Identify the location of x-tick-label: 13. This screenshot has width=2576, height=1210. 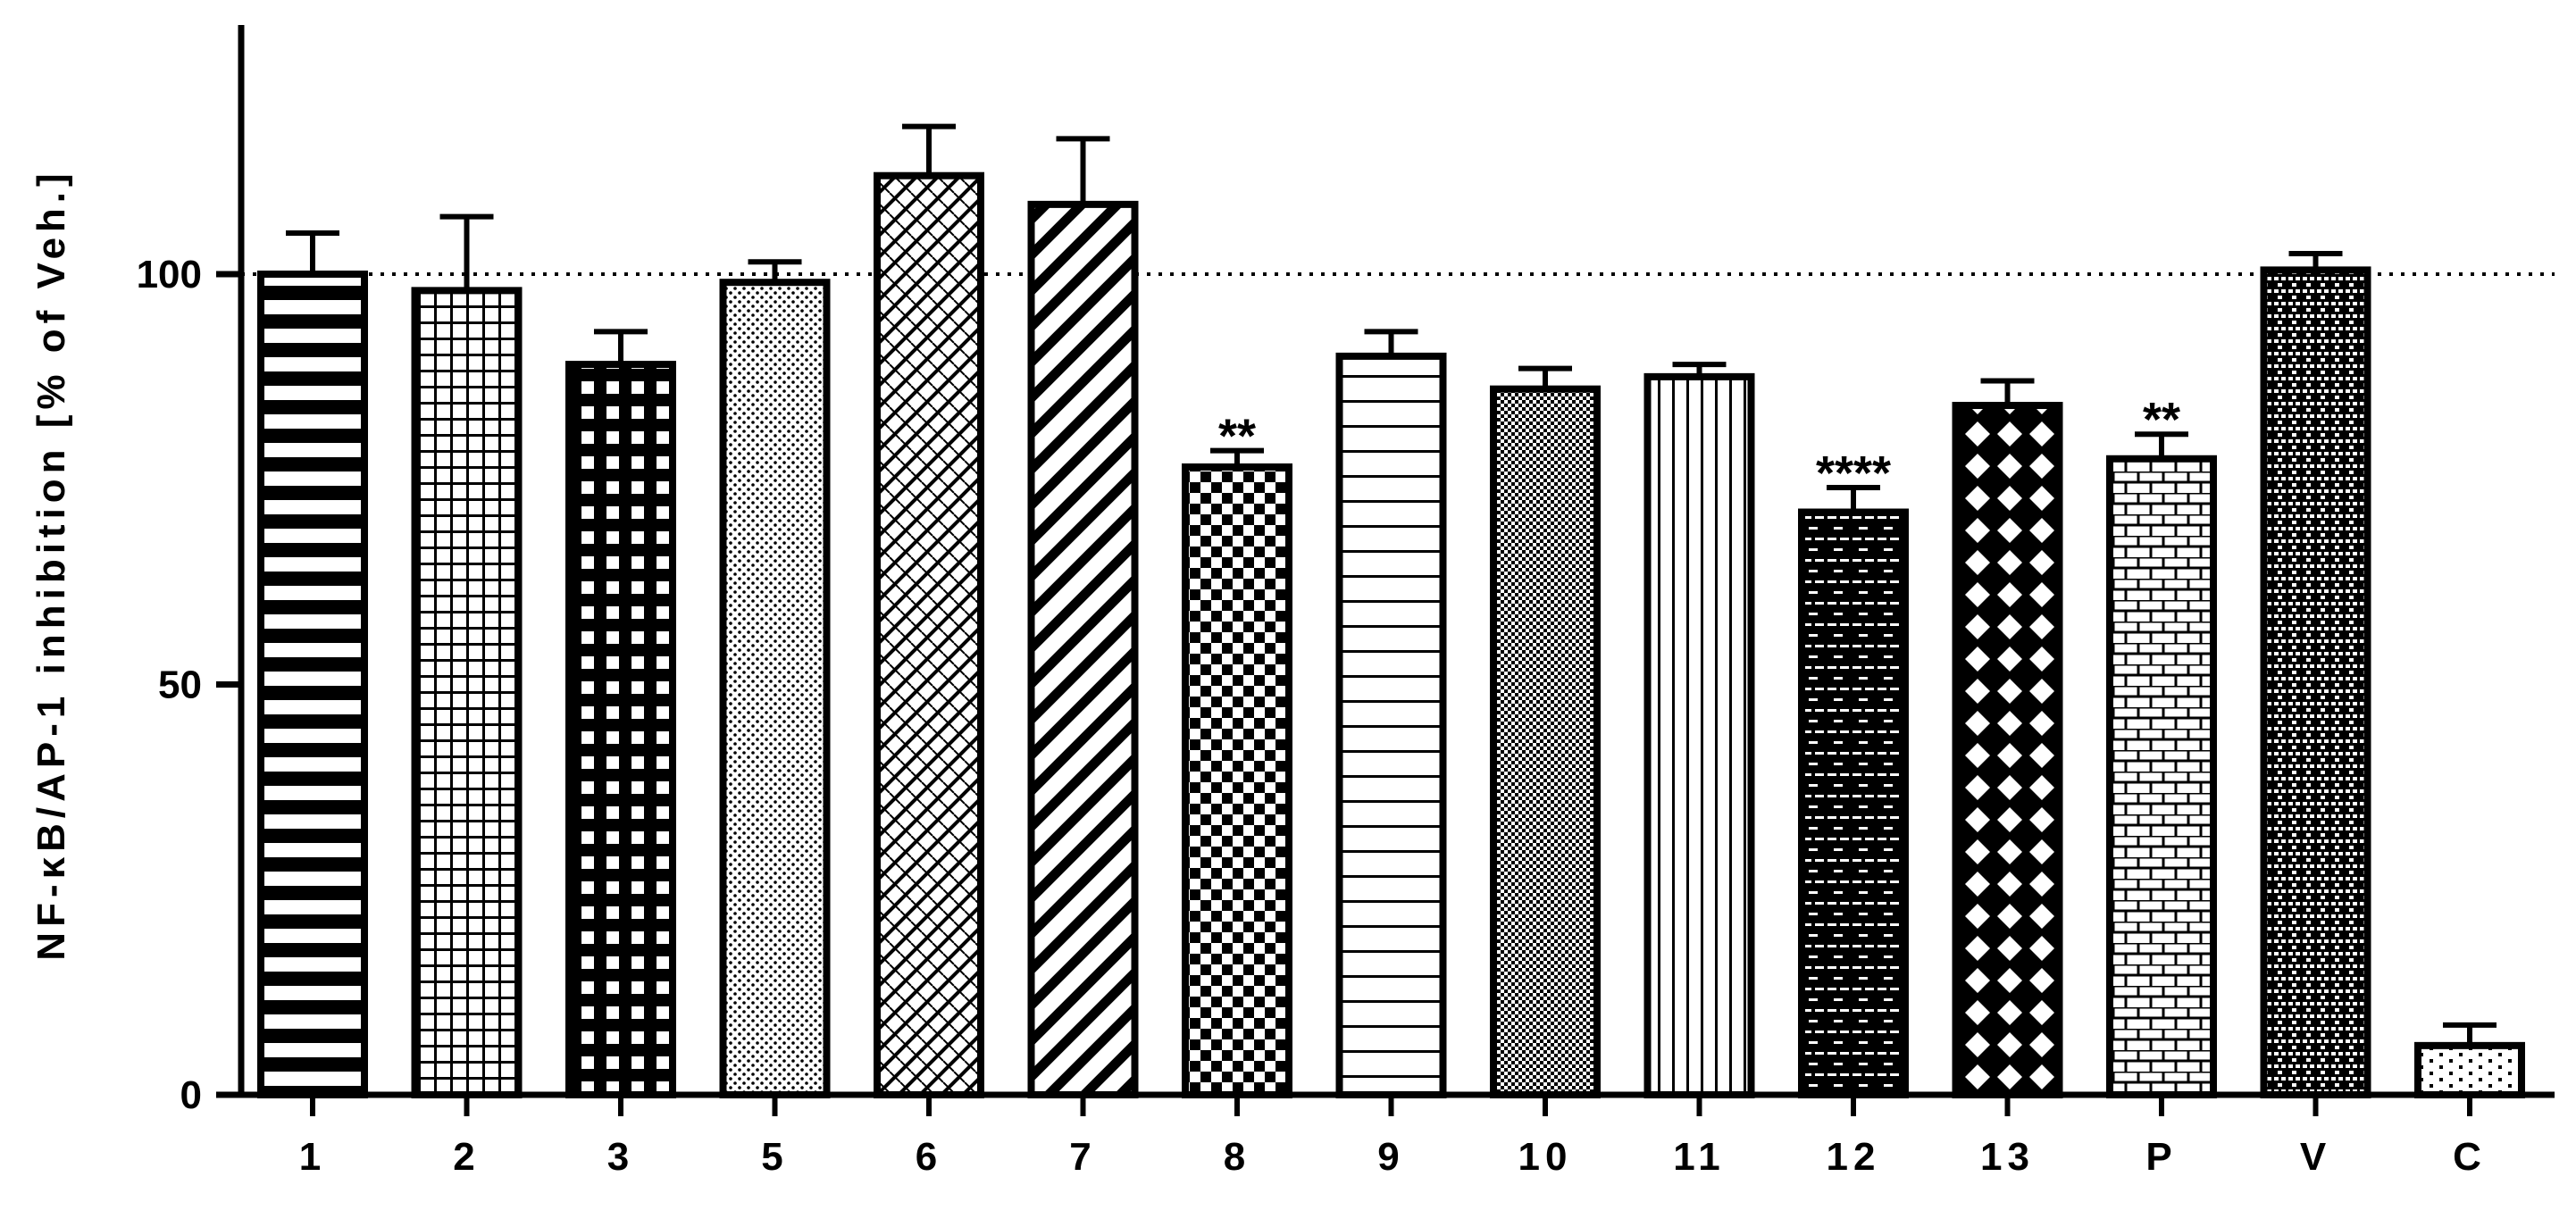
(2008, 1157).